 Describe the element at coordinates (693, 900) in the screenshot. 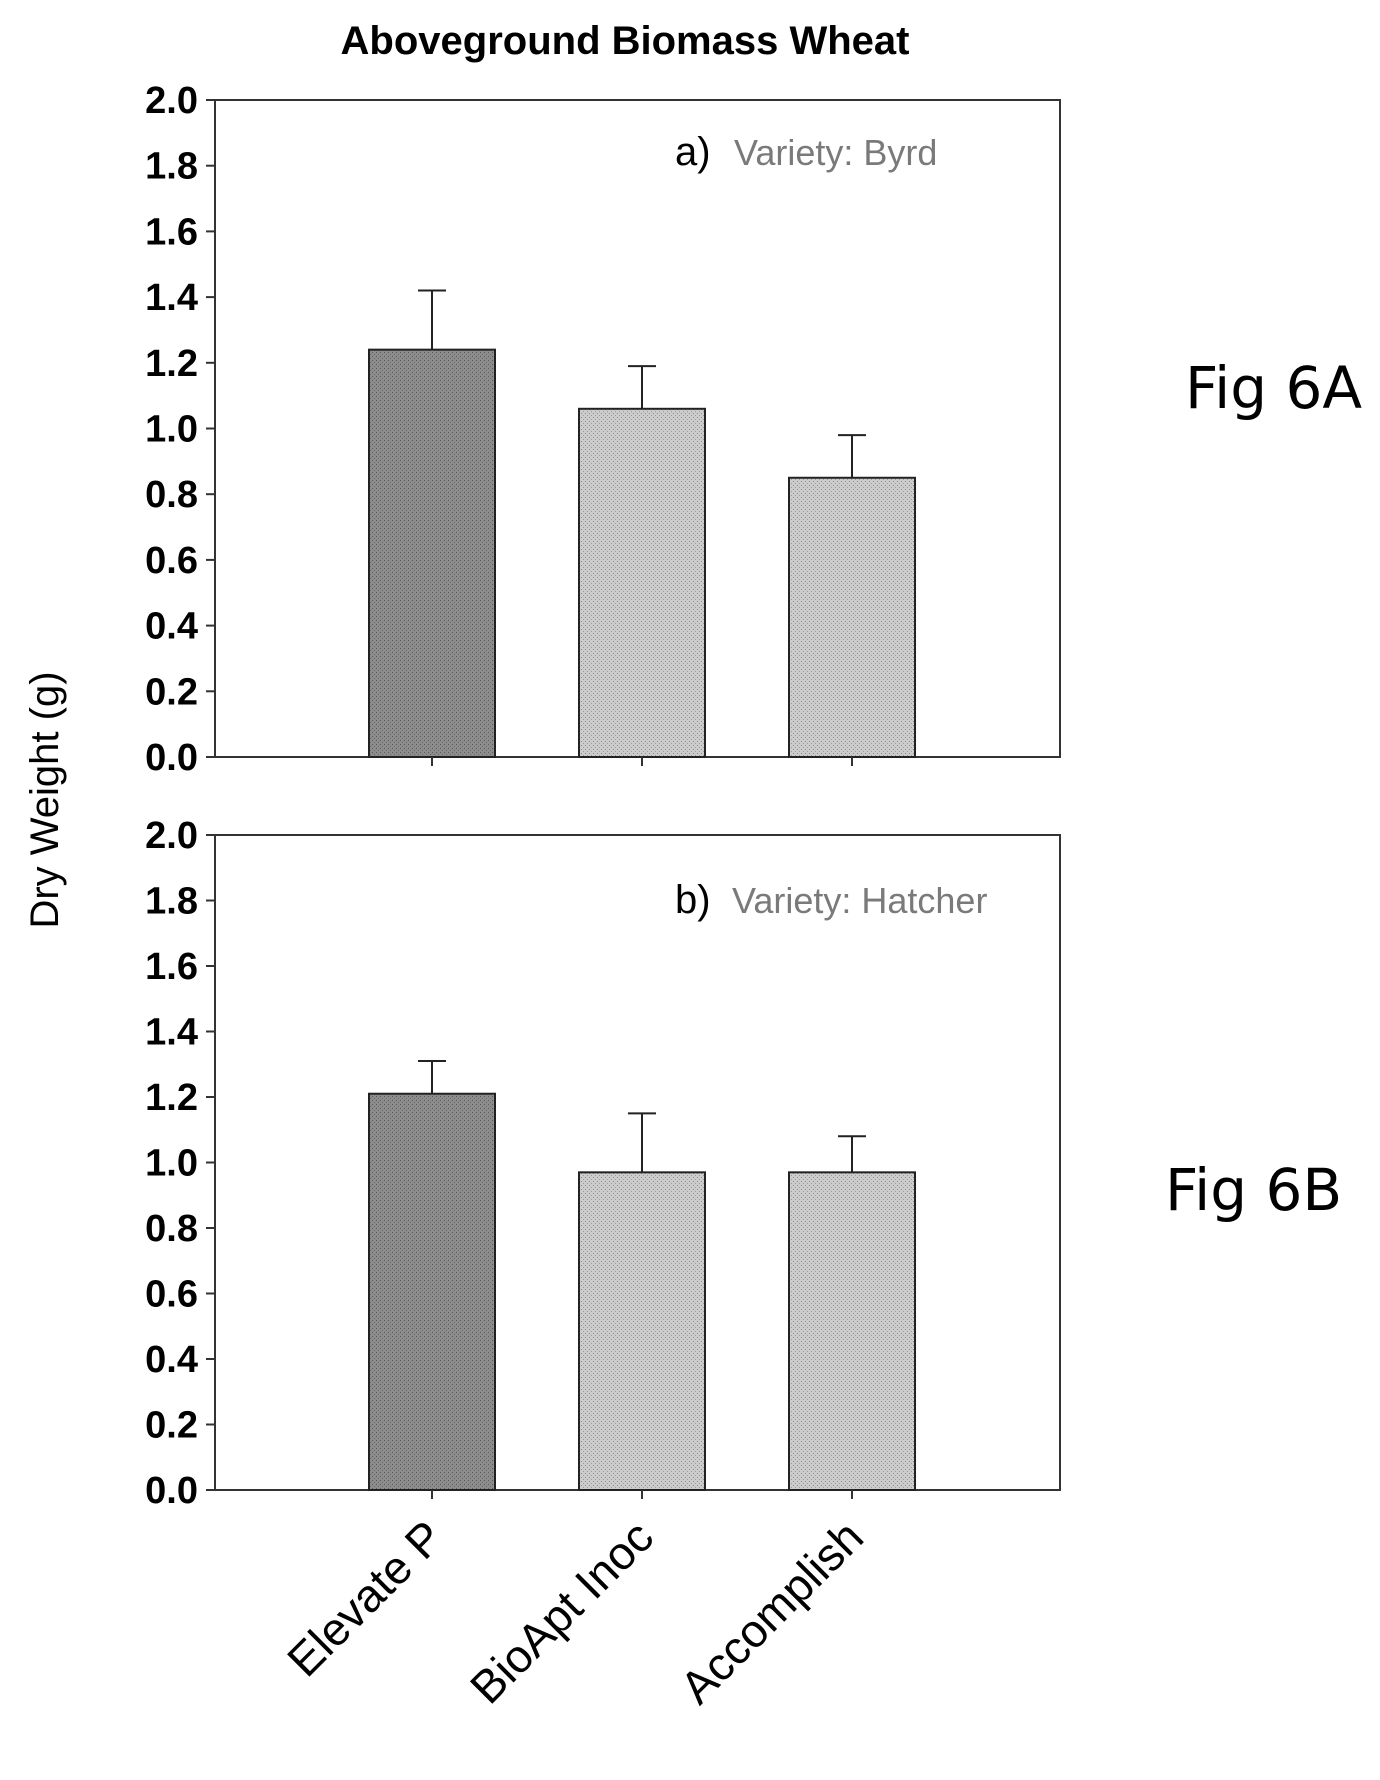

I see `panel-b-letter: b)` at that location.